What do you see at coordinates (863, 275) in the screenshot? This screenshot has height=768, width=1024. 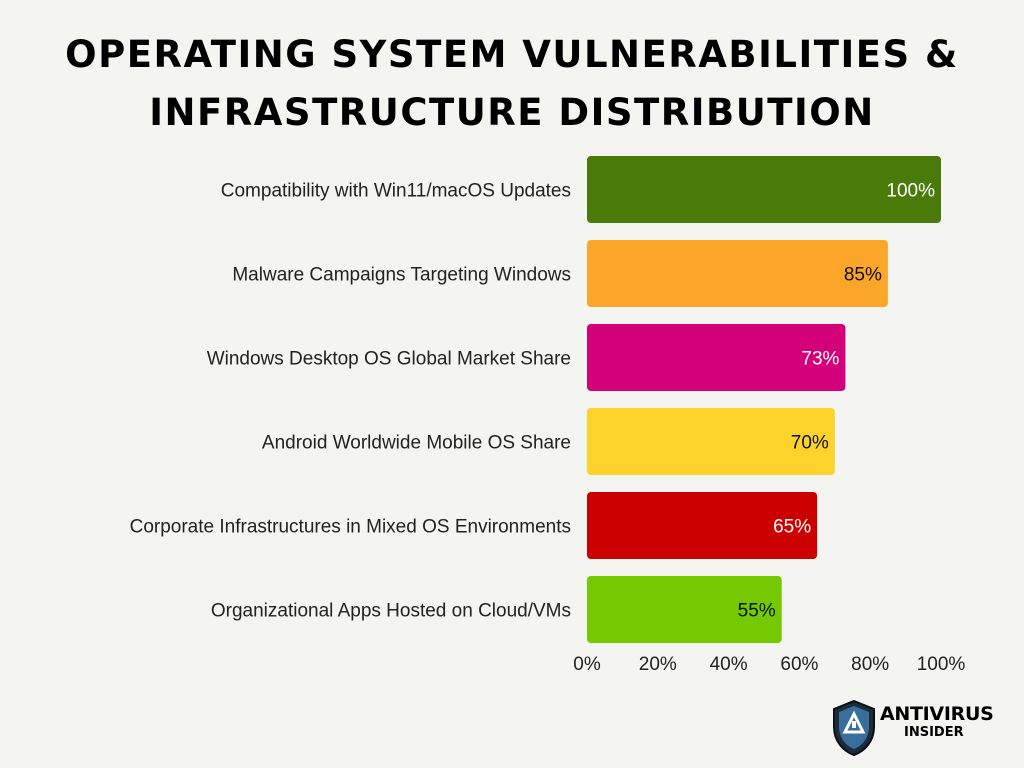 I see `value-label: 85%` at bounding box center [863, 275].